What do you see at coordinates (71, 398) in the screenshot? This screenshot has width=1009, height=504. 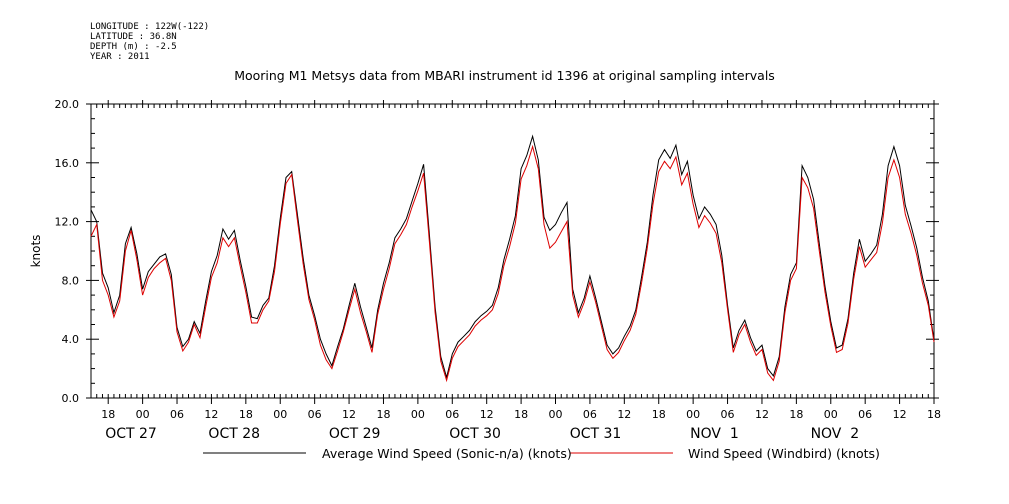 I see `y-tick-label: 0.0` at bounding box center [71, 398].